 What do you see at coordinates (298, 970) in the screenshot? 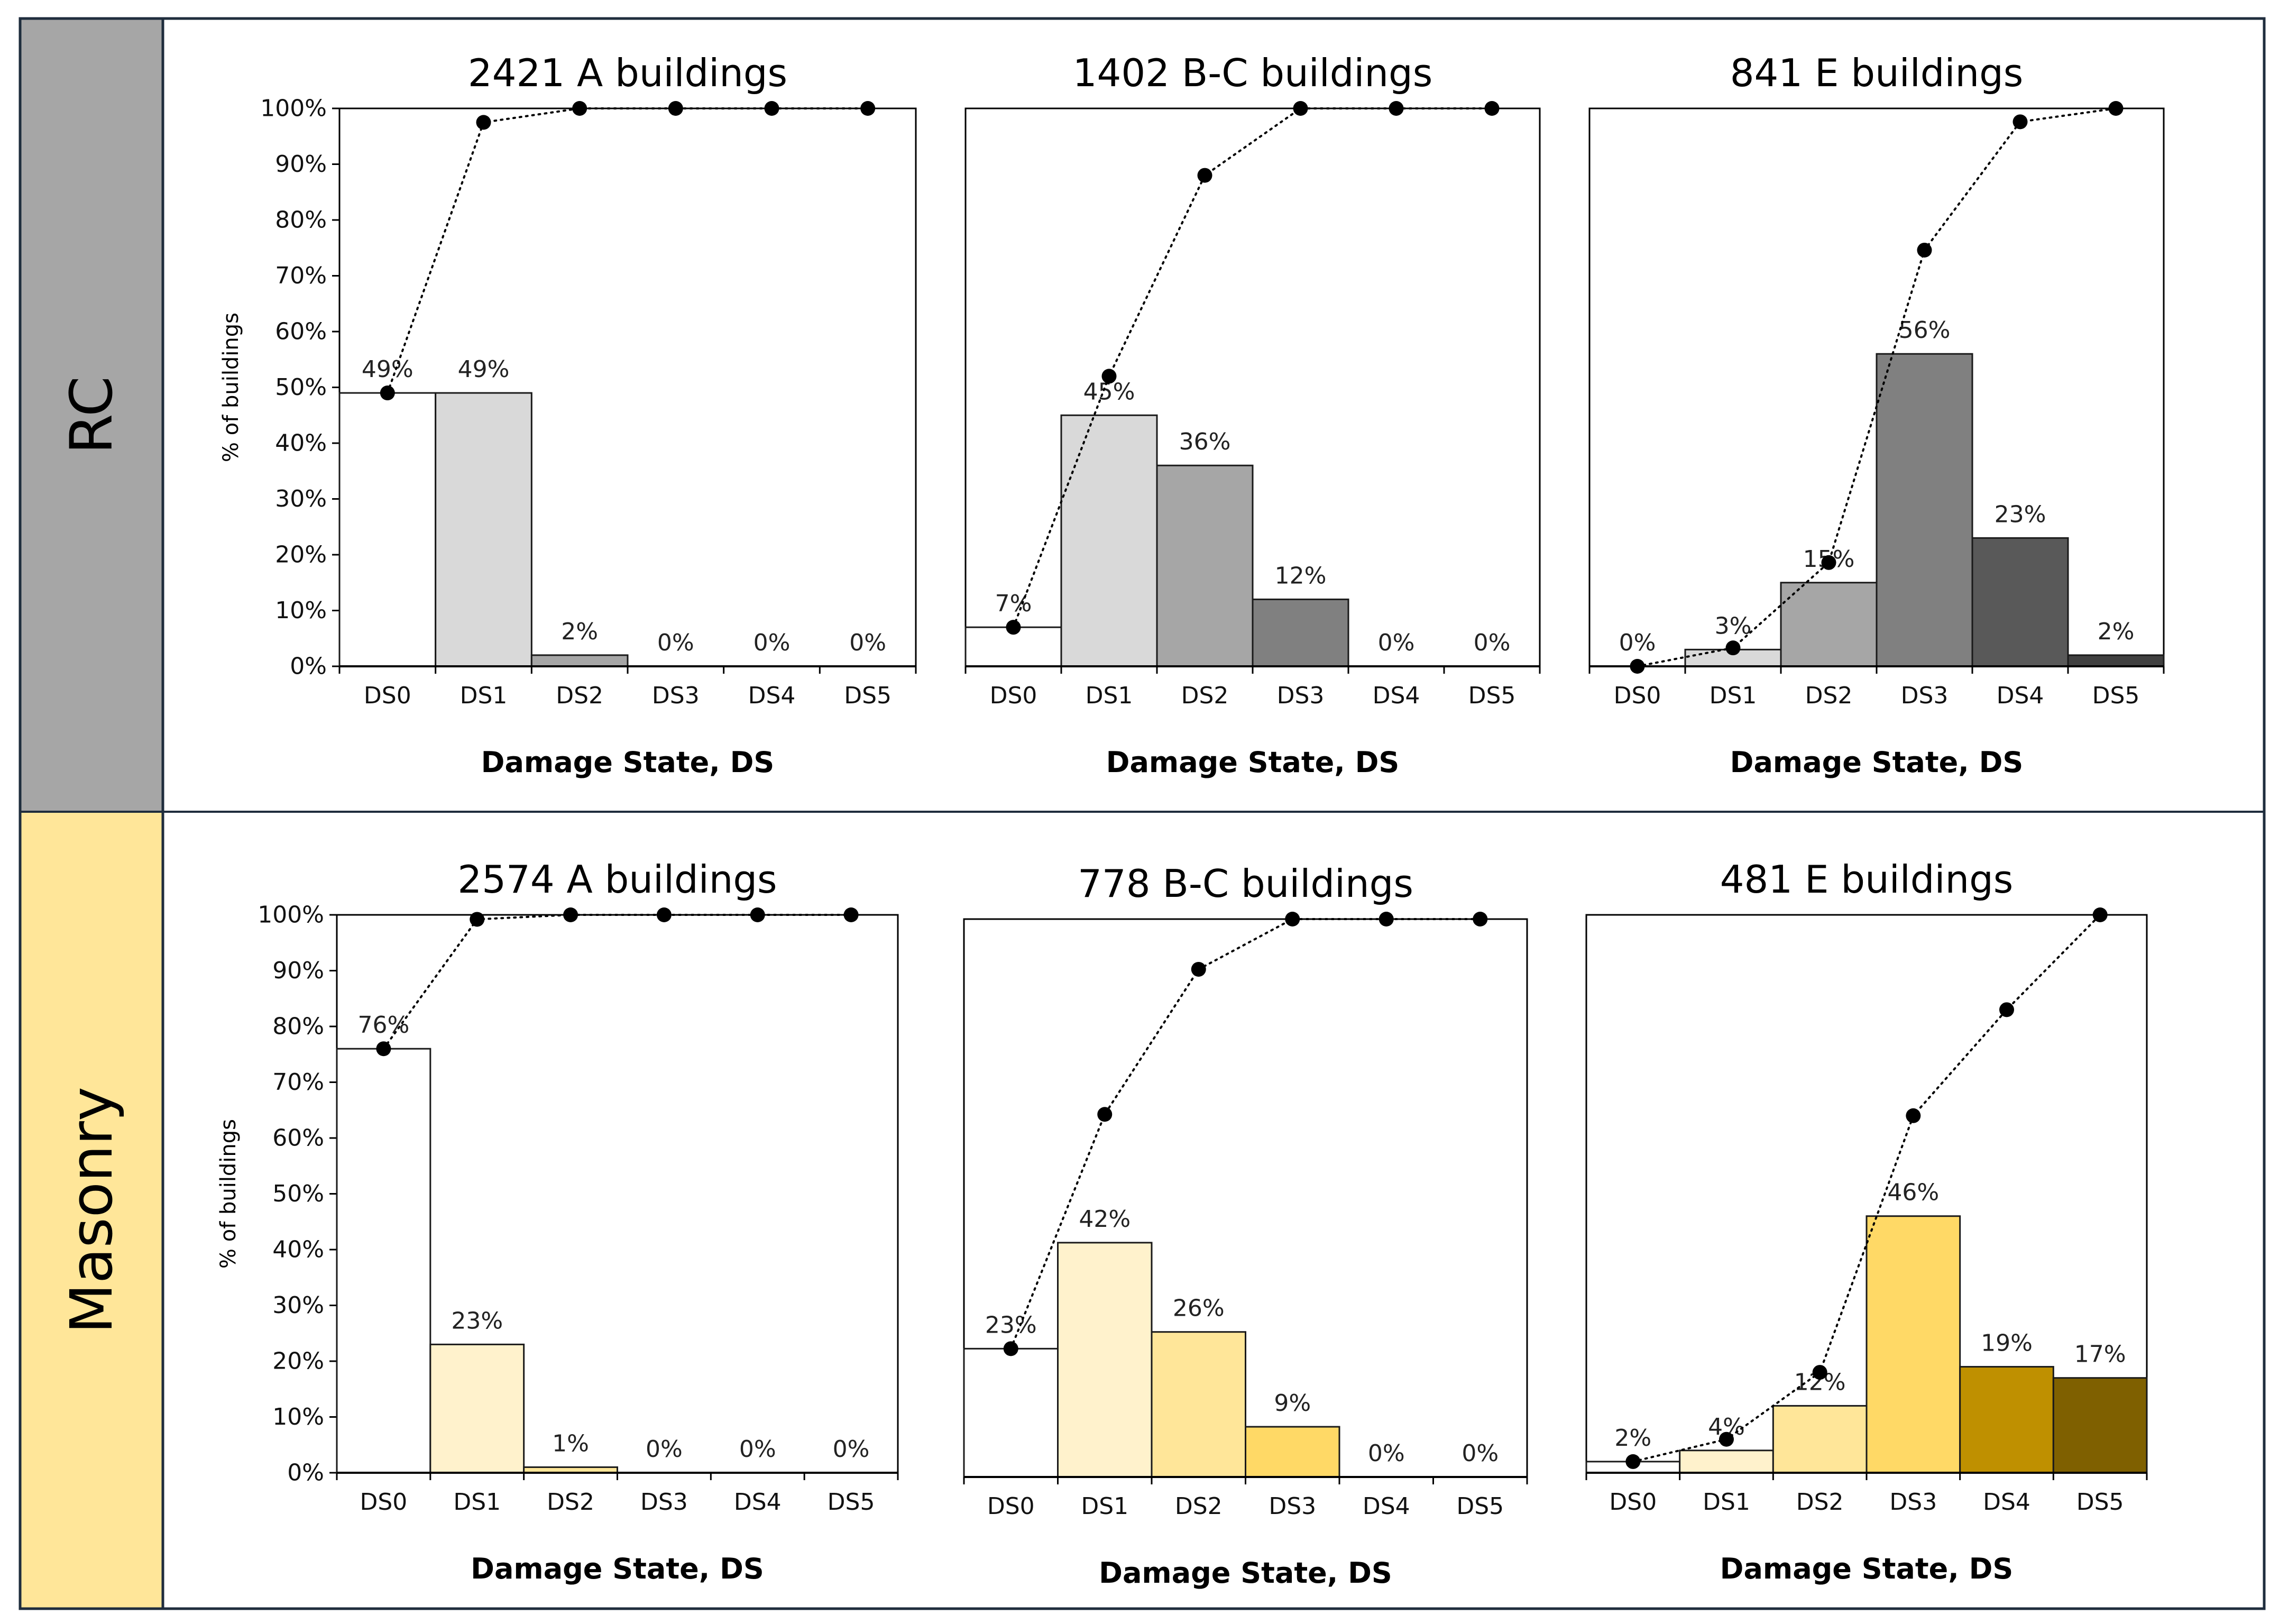
I see `y-tick-label: 90%` at bounding box center [298, 970].